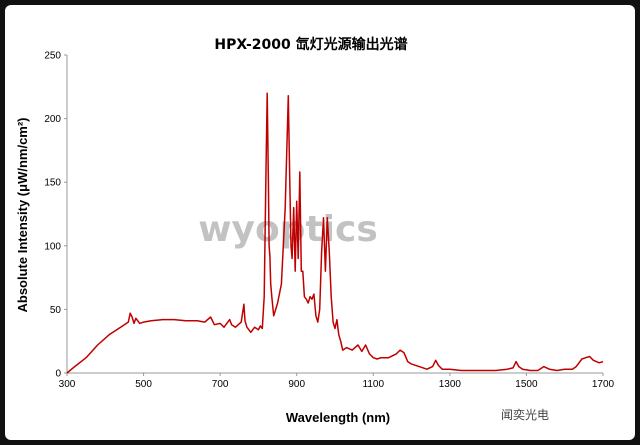  I want to click on y-tick-label: 250, so click(52, 56).